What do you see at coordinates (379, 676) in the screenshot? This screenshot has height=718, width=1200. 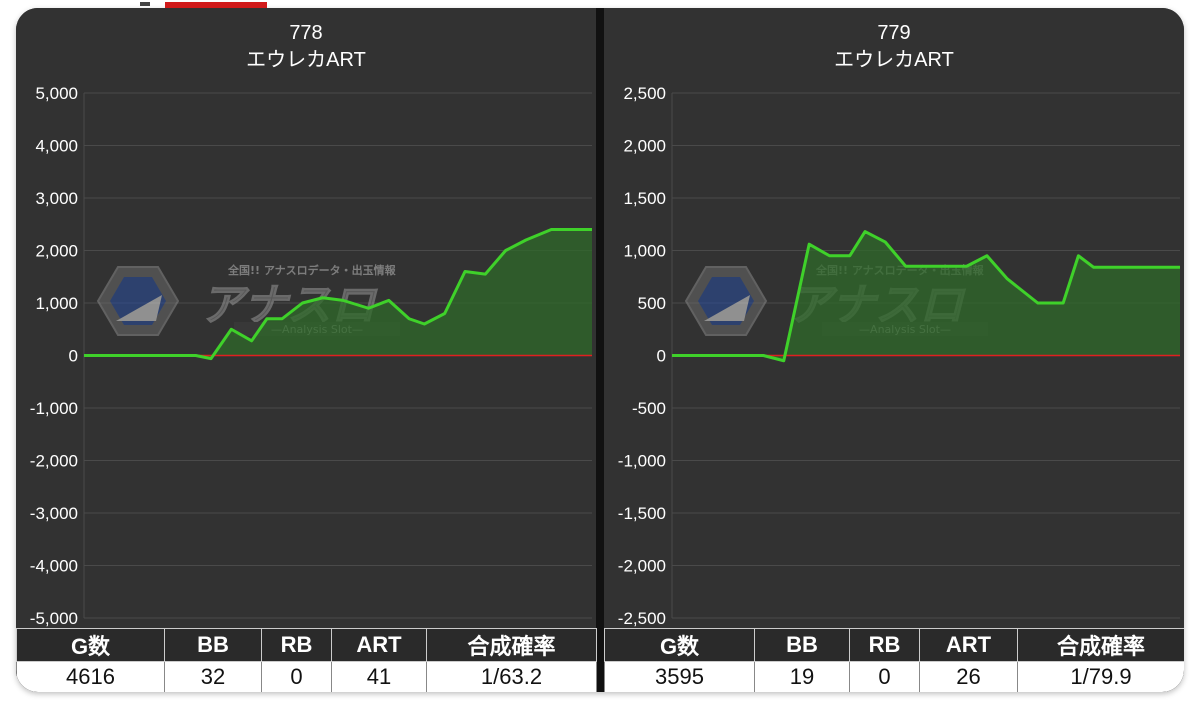 I see `value-art: 41` at bounding box center [379, 676].